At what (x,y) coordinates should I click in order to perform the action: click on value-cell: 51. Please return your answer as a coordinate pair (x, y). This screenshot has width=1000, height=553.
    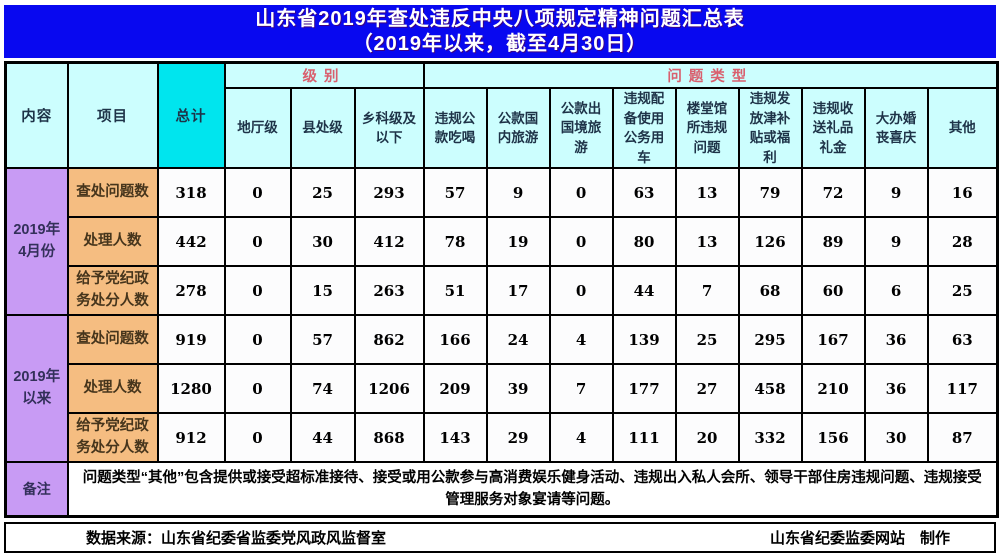
    Looking at the image, I should click on (455, 291).